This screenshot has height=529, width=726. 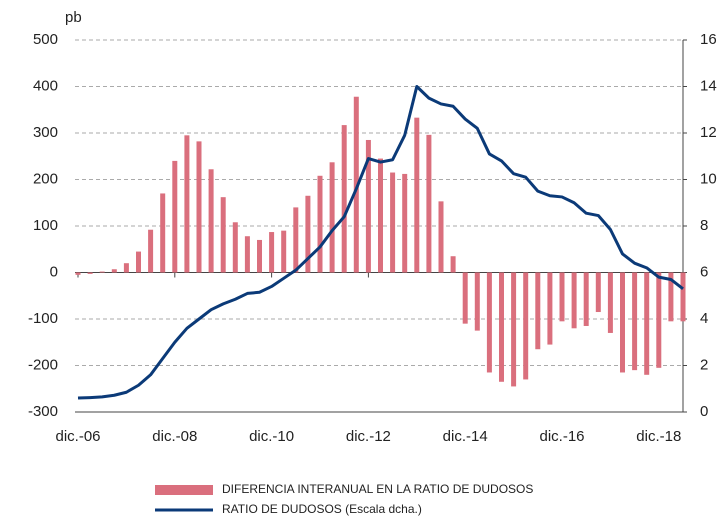 What do you see at coordinates (45, 132) in the screenshot?
I see `y-tick-label: 300` at bounding box center [45, 132].